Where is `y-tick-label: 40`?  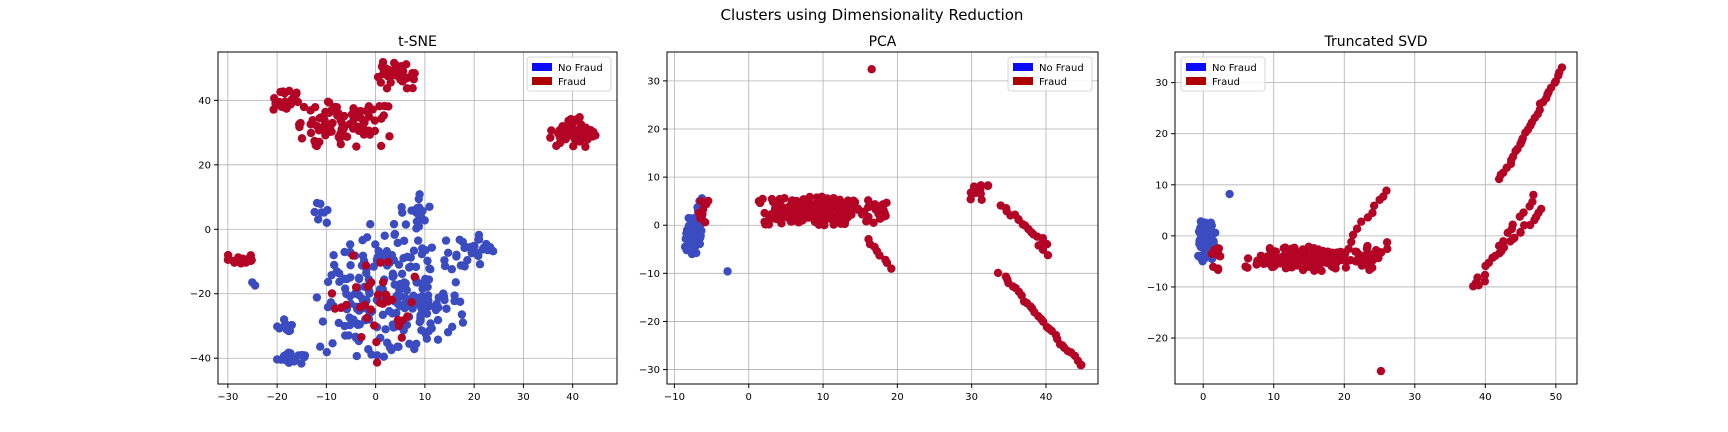 y-tick-label: 40 is located at coordinates (204, 101).